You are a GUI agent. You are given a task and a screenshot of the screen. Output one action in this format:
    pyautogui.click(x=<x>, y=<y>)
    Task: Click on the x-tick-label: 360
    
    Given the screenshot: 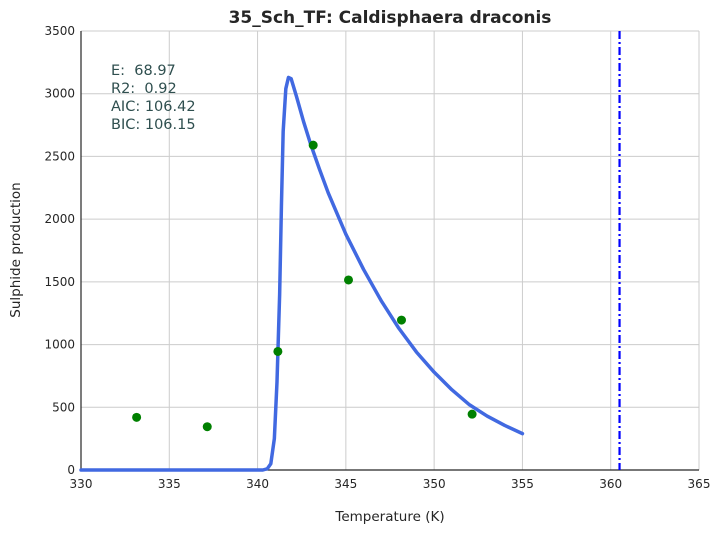 What is the action you would take?
    pyautogui.click(x=610, y=484)
    